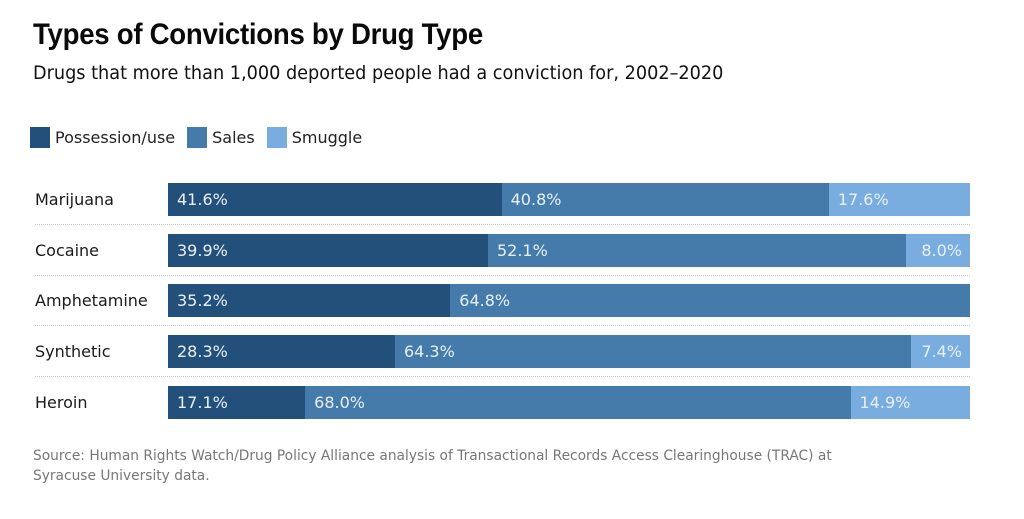  I want to click on bar-segment-synthetic-sales: 64.3%, so click(652, 351).